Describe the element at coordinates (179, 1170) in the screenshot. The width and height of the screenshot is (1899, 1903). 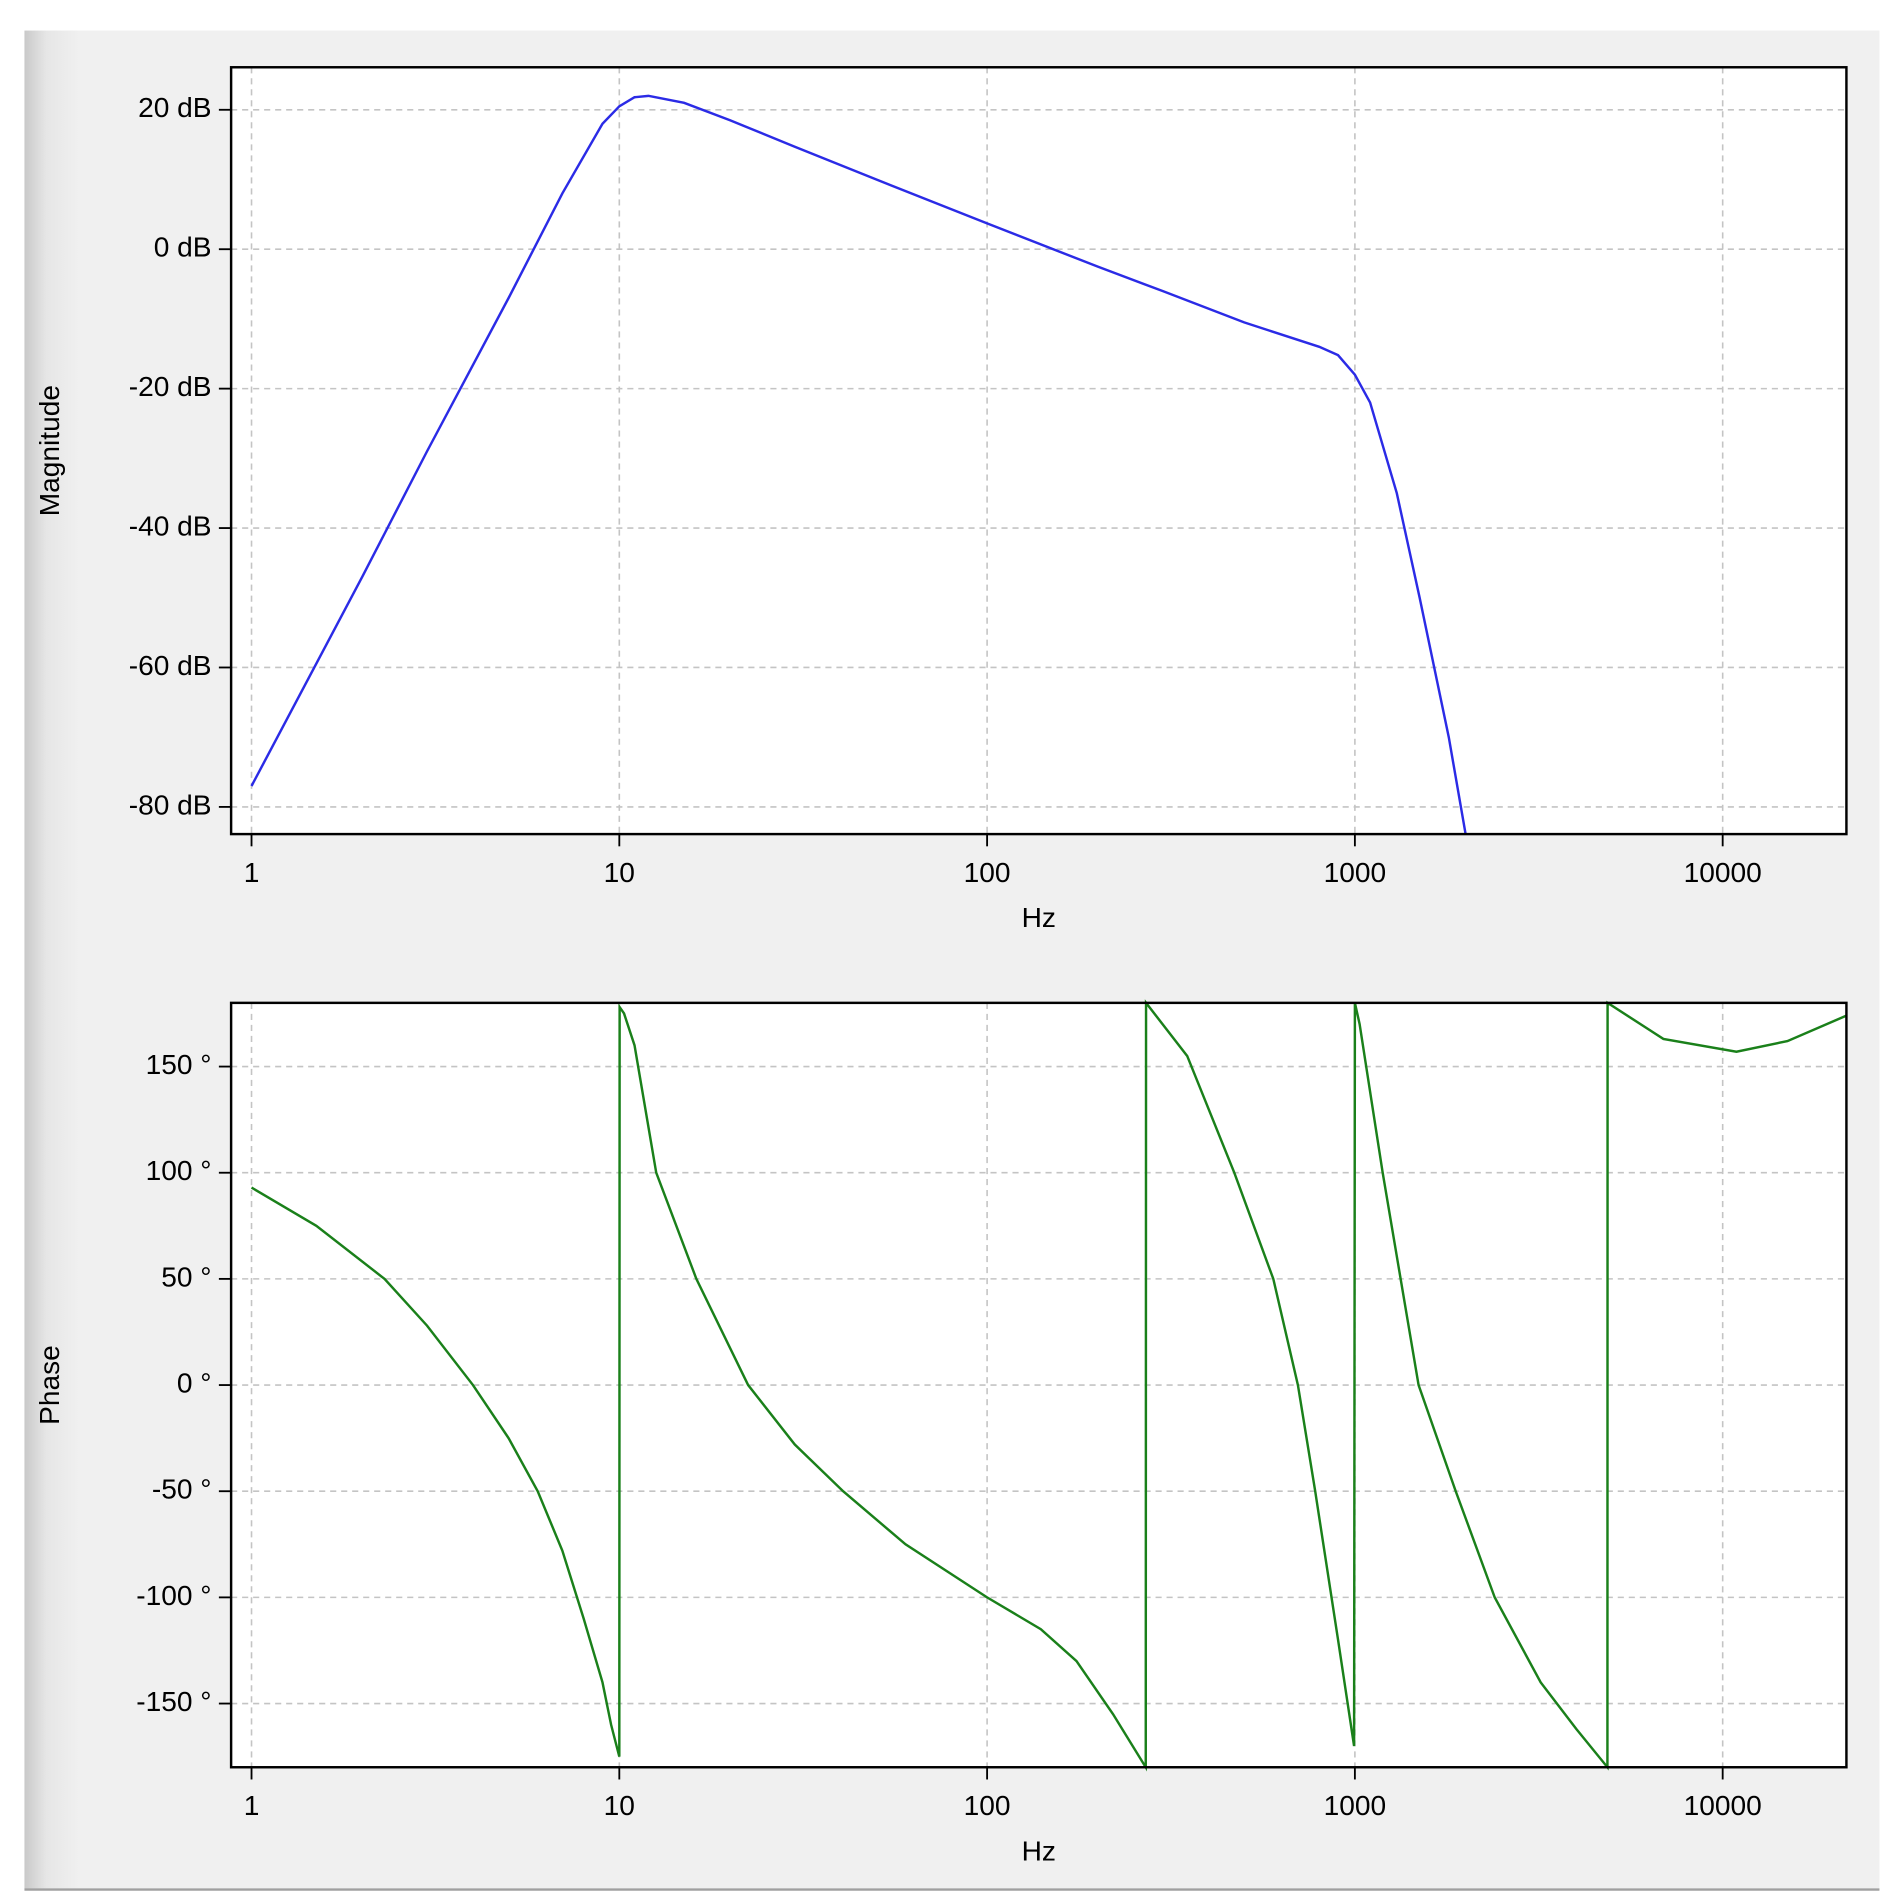
I see `y-tick-label: 100 °` at that location.